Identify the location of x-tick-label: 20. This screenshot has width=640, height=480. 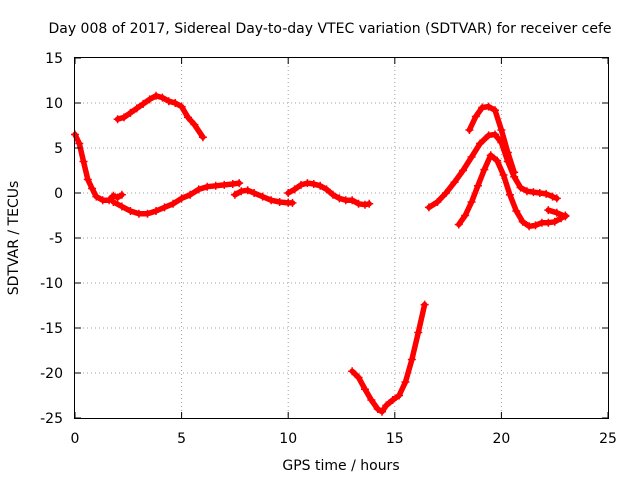
(501, 439).